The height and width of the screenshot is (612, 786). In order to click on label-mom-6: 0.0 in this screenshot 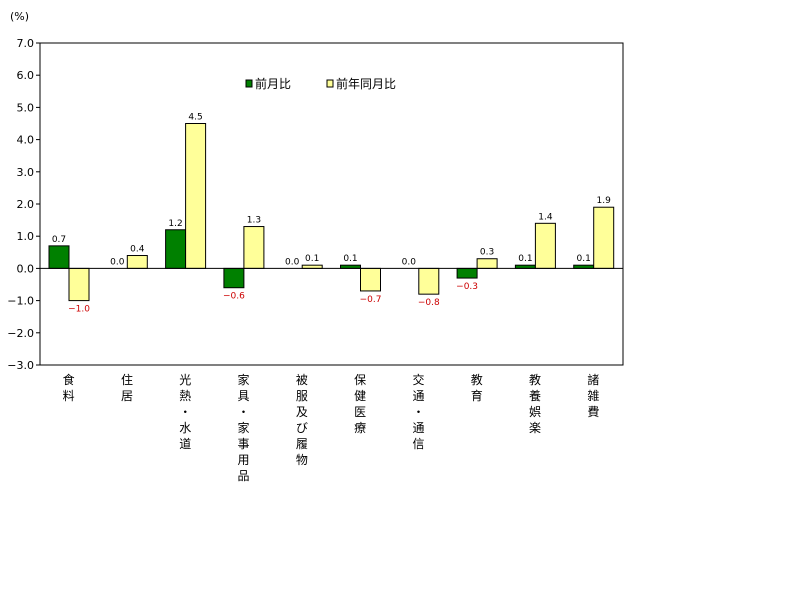, I will do `click(409, 262)`.